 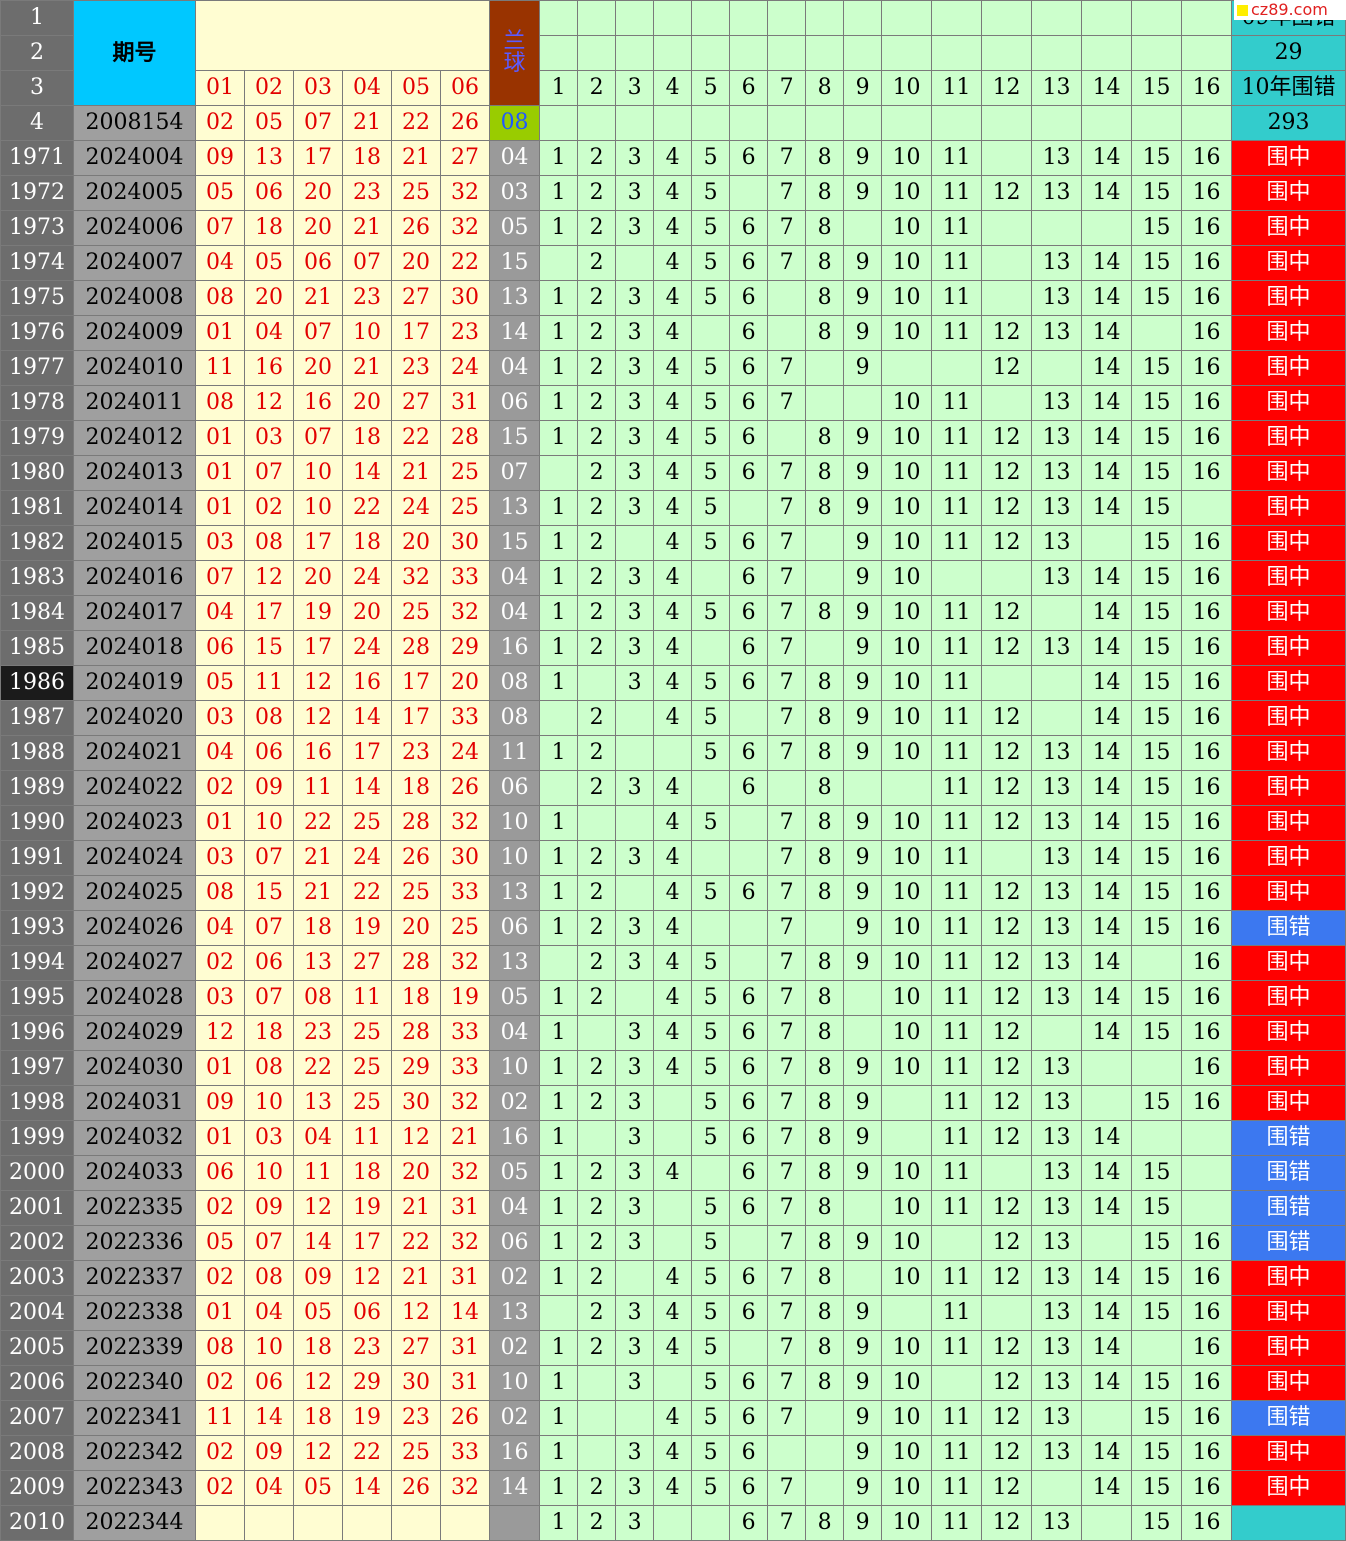 I want to click on red-ball-cell: 02, so click(x=220, y=1208).